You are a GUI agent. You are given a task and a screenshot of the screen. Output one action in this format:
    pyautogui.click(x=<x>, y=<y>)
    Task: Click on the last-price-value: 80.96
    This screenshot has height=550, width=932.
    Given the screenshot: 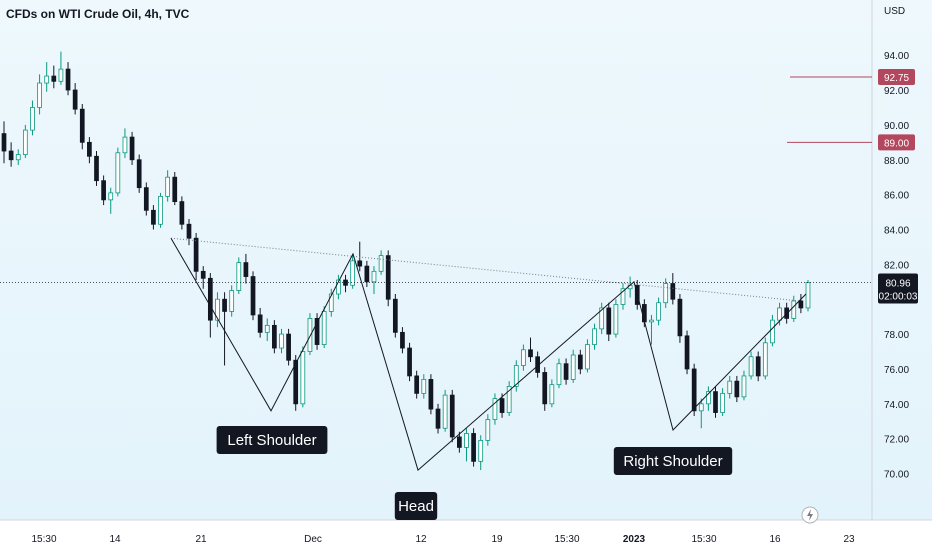 What is the action you would take?
    pyautogui.click(x=897, y=283)
    